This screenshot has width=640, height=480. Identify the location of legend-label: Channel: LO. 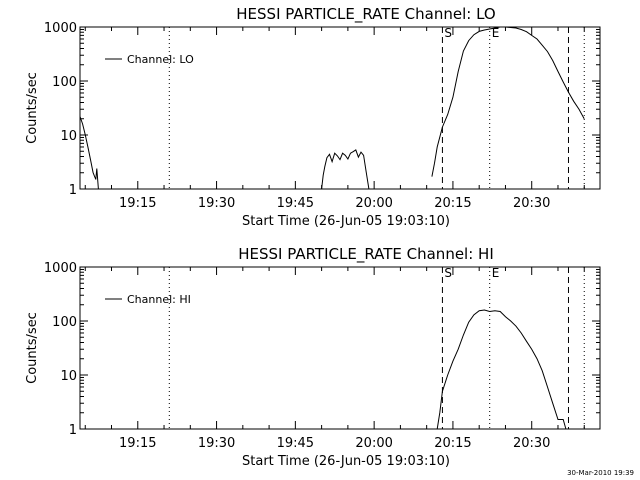
(160, 59).